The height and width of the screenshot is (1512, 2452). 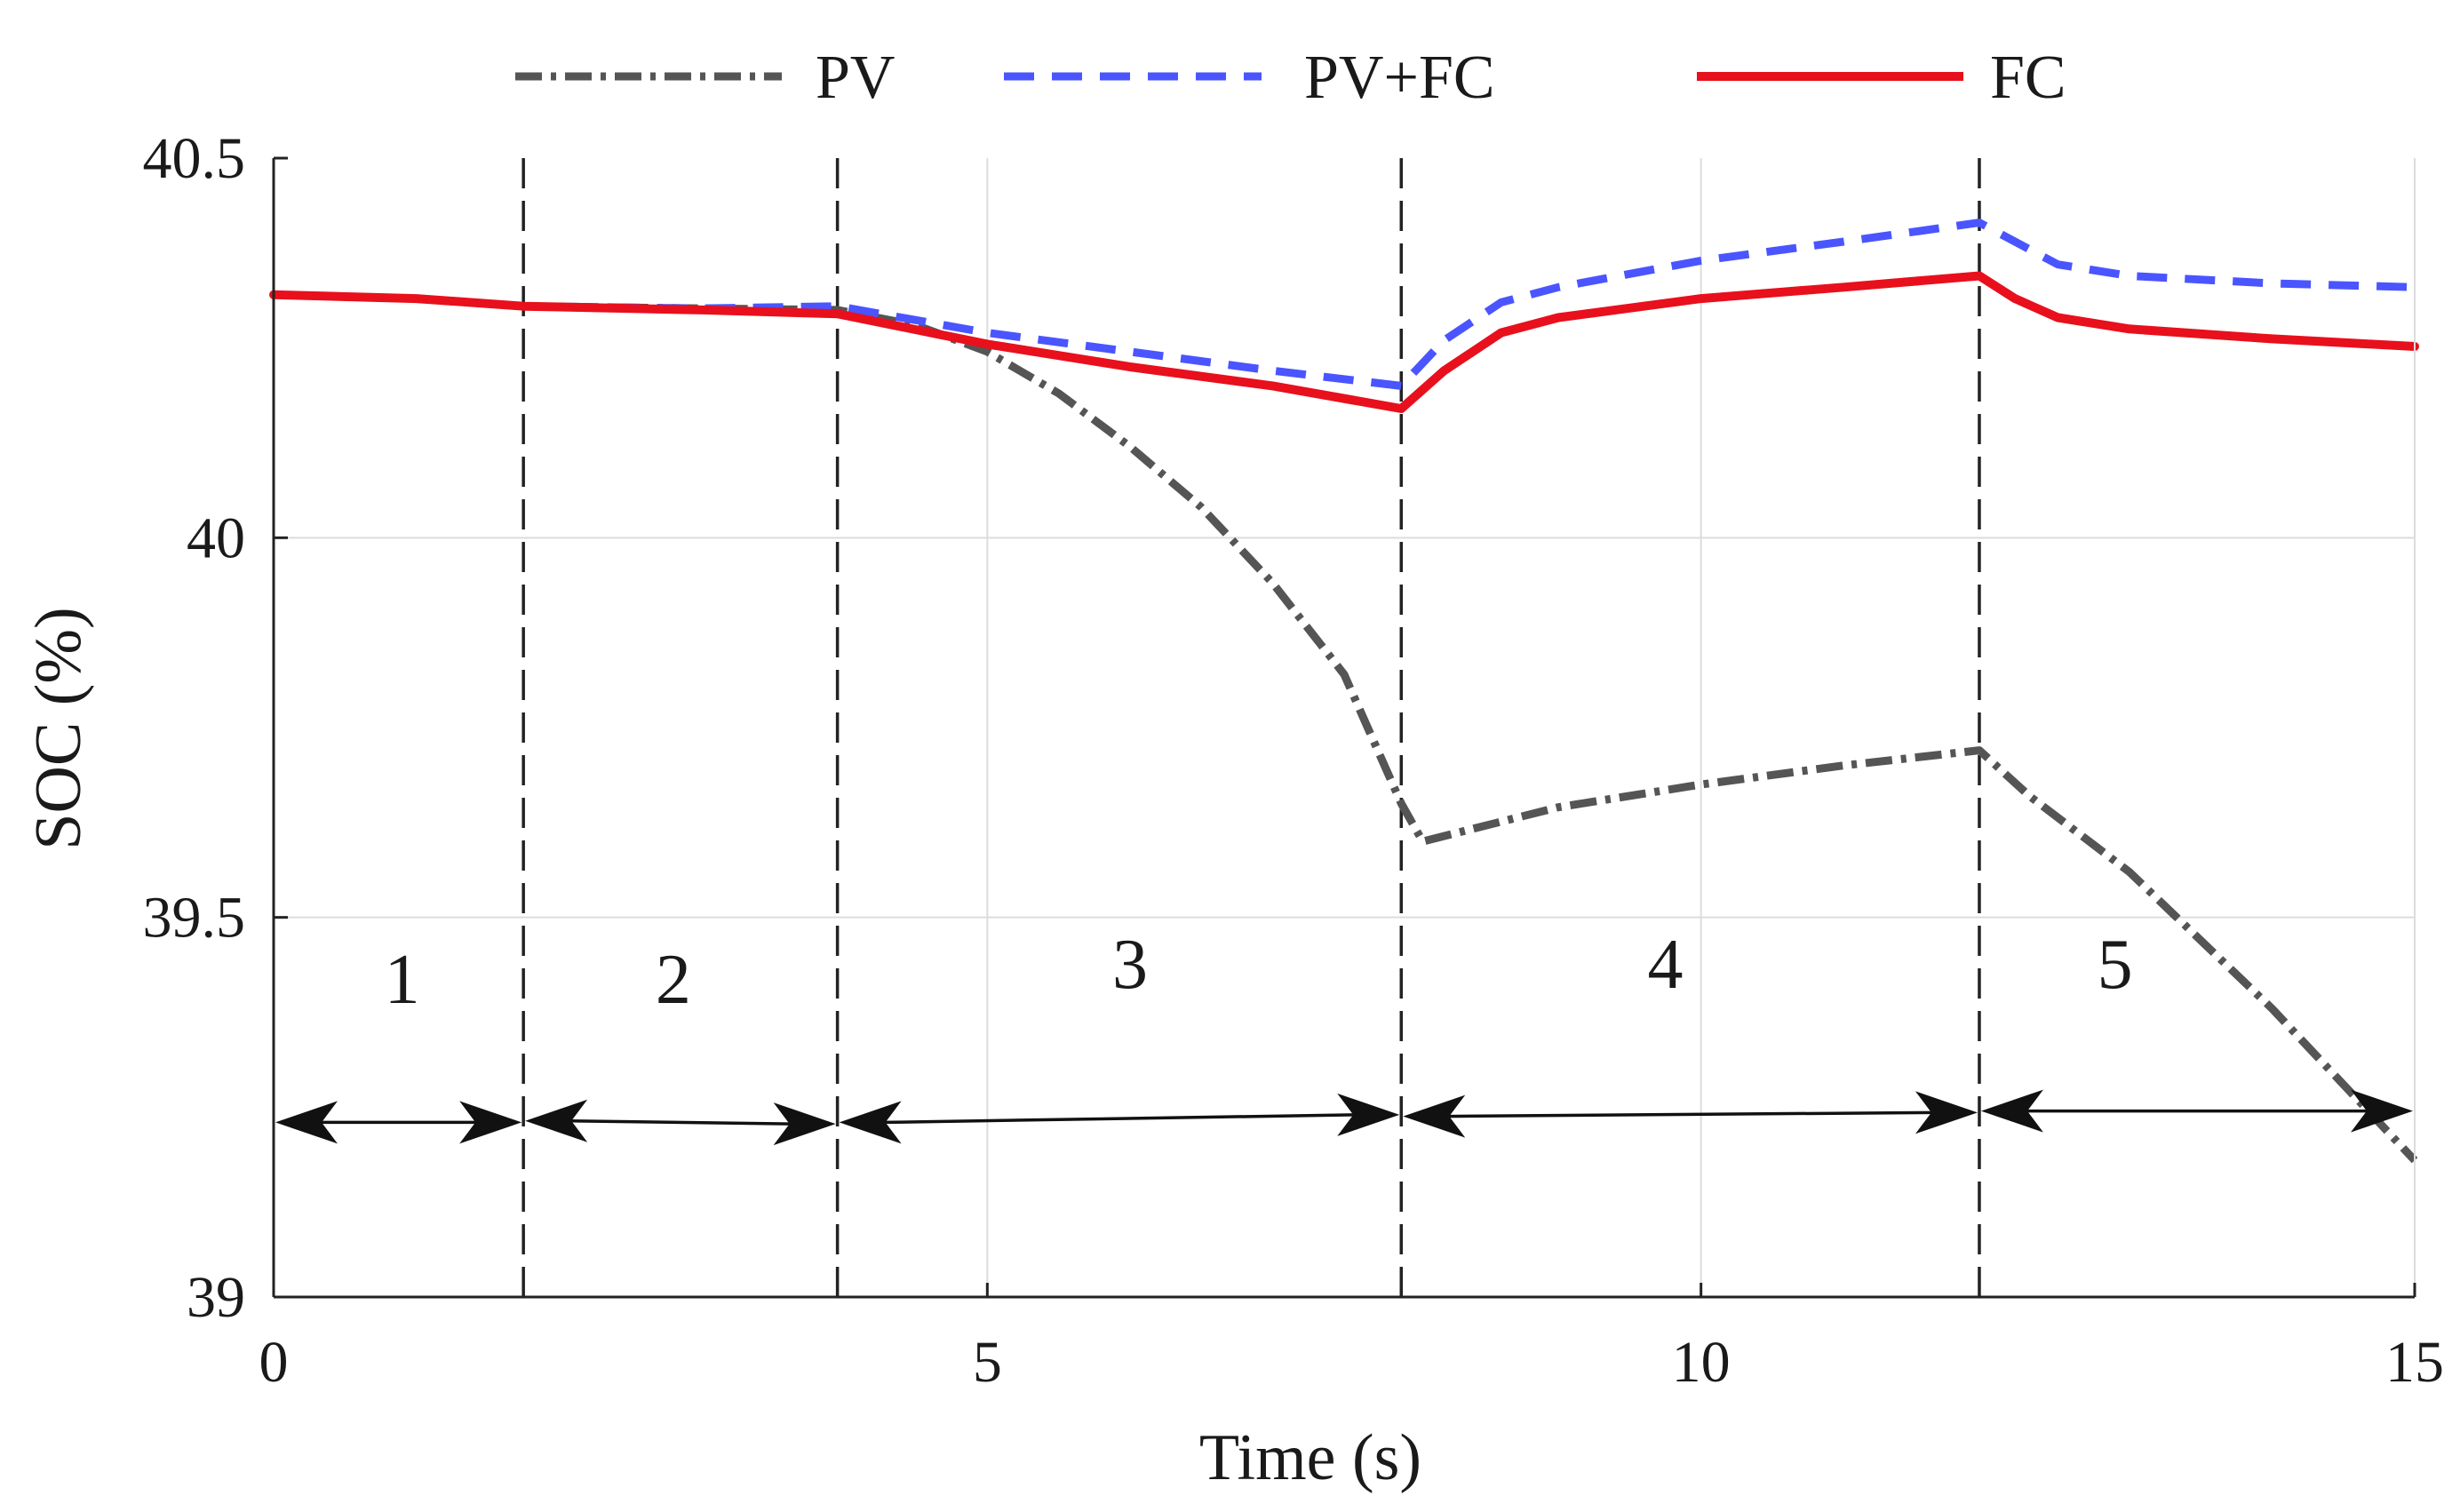 I want to click on region-arrow-3-right-head, so click(x=1369, y=1114).